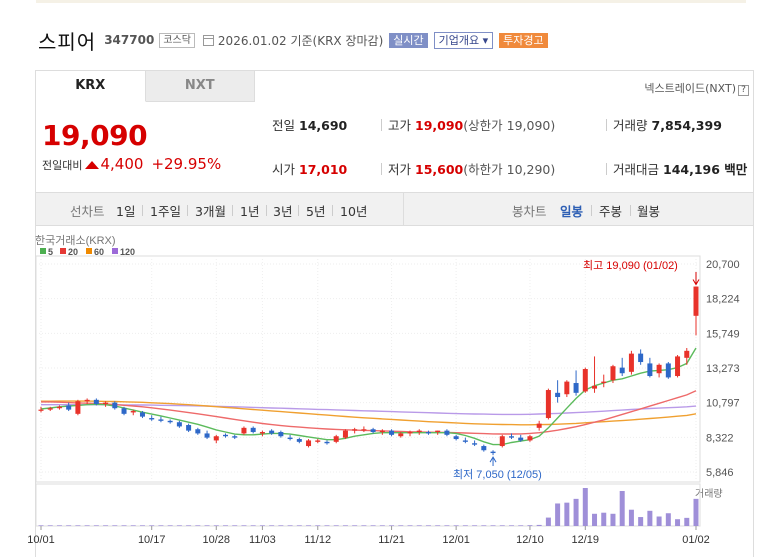  I want to click on price-change-row: 전일대비 4,400 +29.95%, so click(131, 164).